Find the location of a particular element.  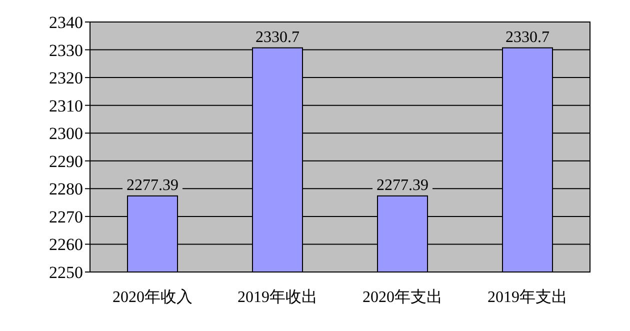

y-tick-label: 2260 is located at coordinates (66, 244).